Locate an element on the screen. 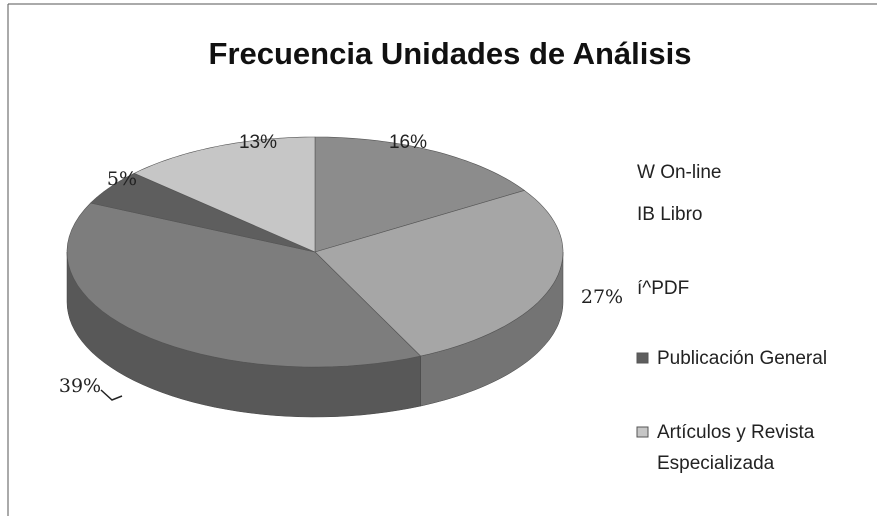  legend-entry: W On-line is located at coordinates (679, 172).